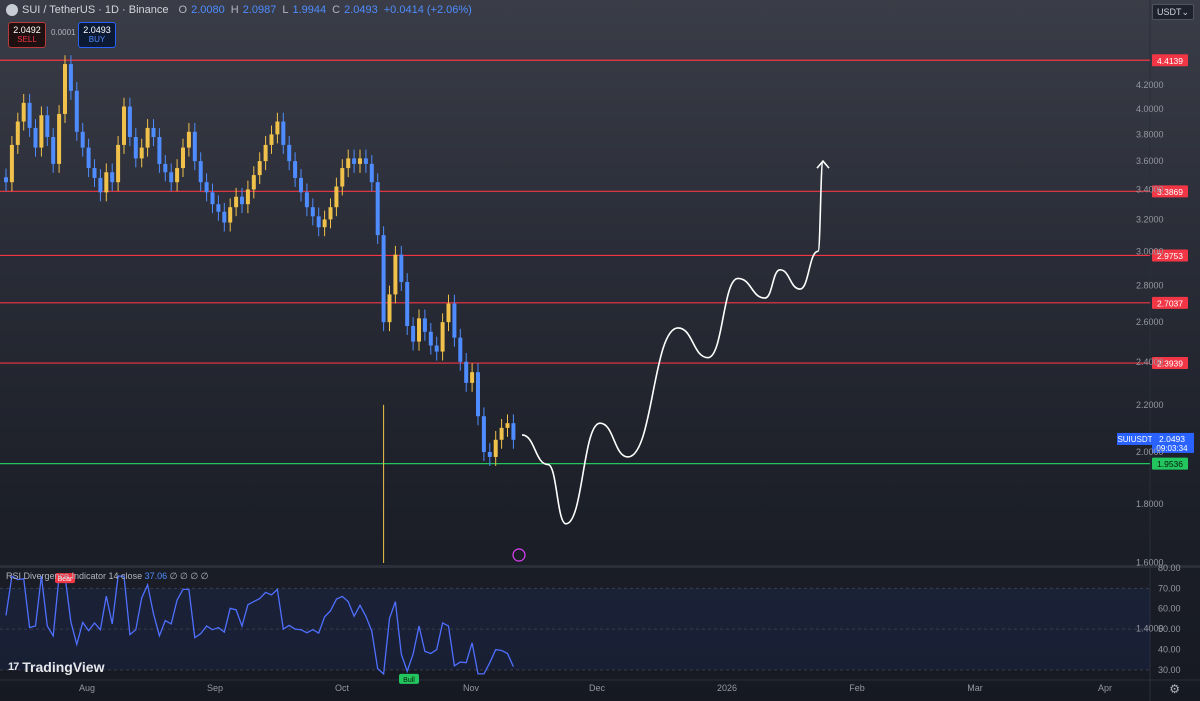 Image resolution: width=1200 pixels, height=701 pixels. I want to click on buy-button: 2.0493 BUY, so click(97, 35).